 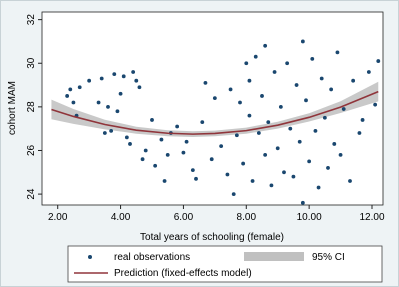 What do you see at coordinates (225, 264) in the screenshot?
I see `legend-box` at bounding box center [225, 264].